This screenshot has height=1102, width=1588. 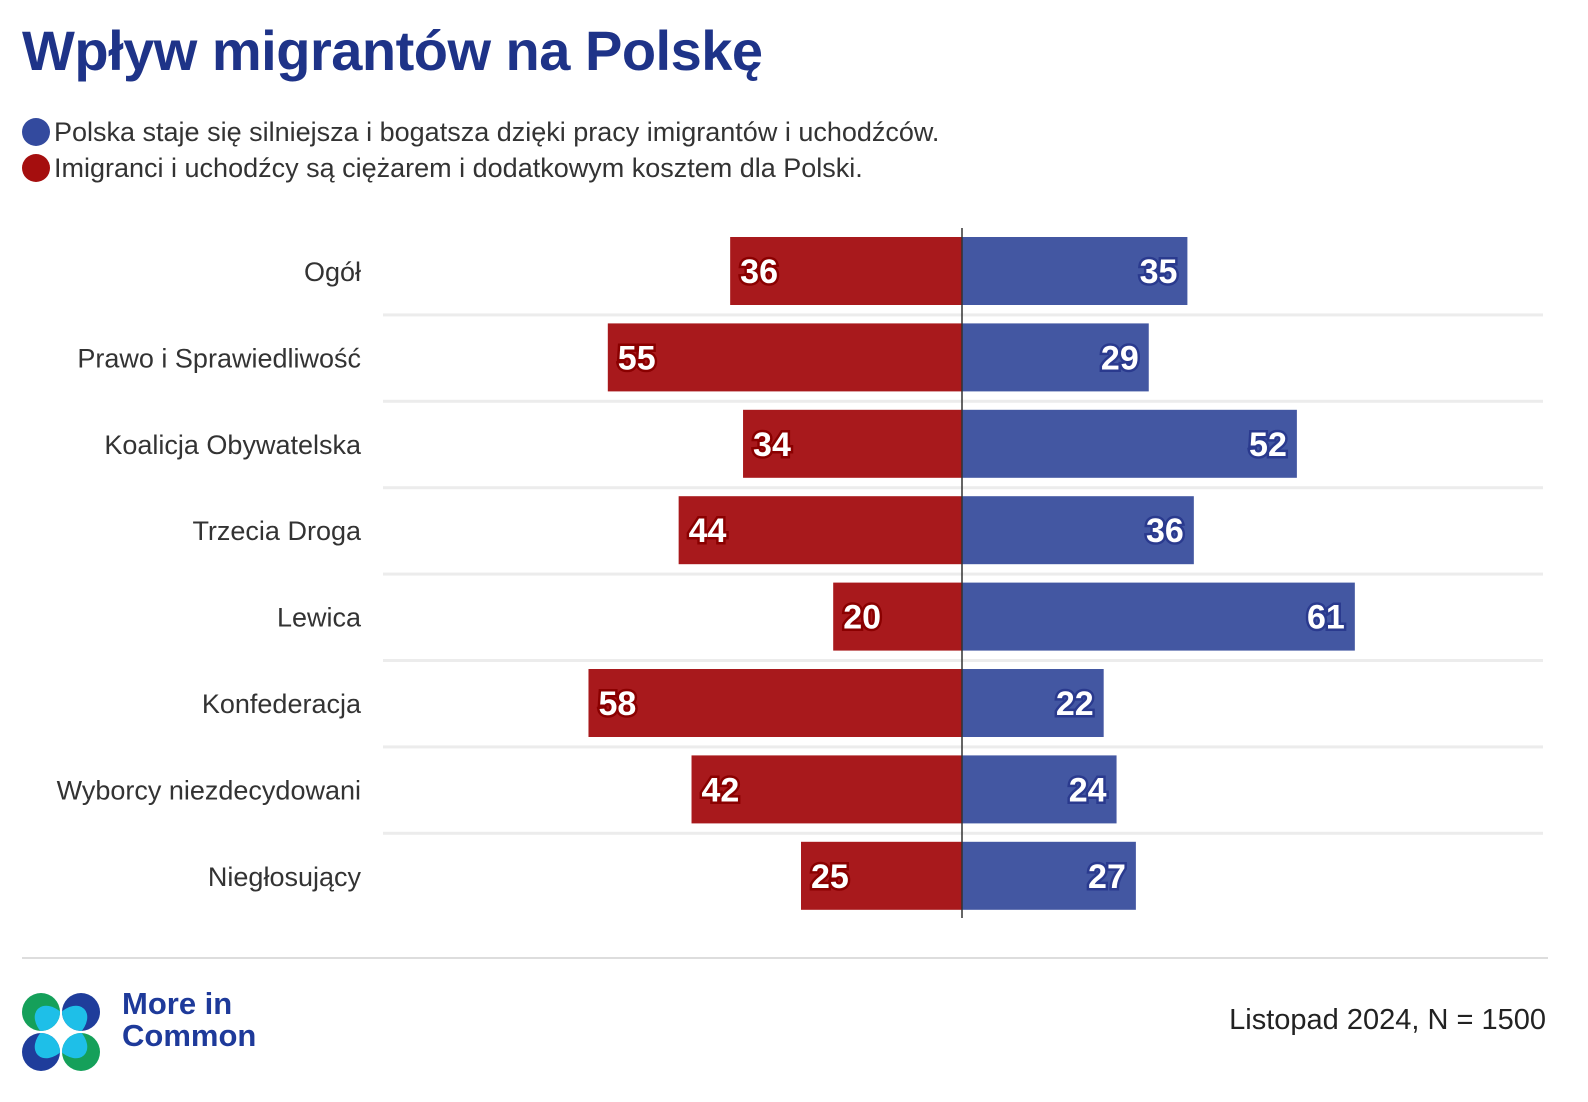 What do you see at coordinates (708, 531) in the screenshot?
I see `value-label-negative: 44` at bounding box center [708, 531].